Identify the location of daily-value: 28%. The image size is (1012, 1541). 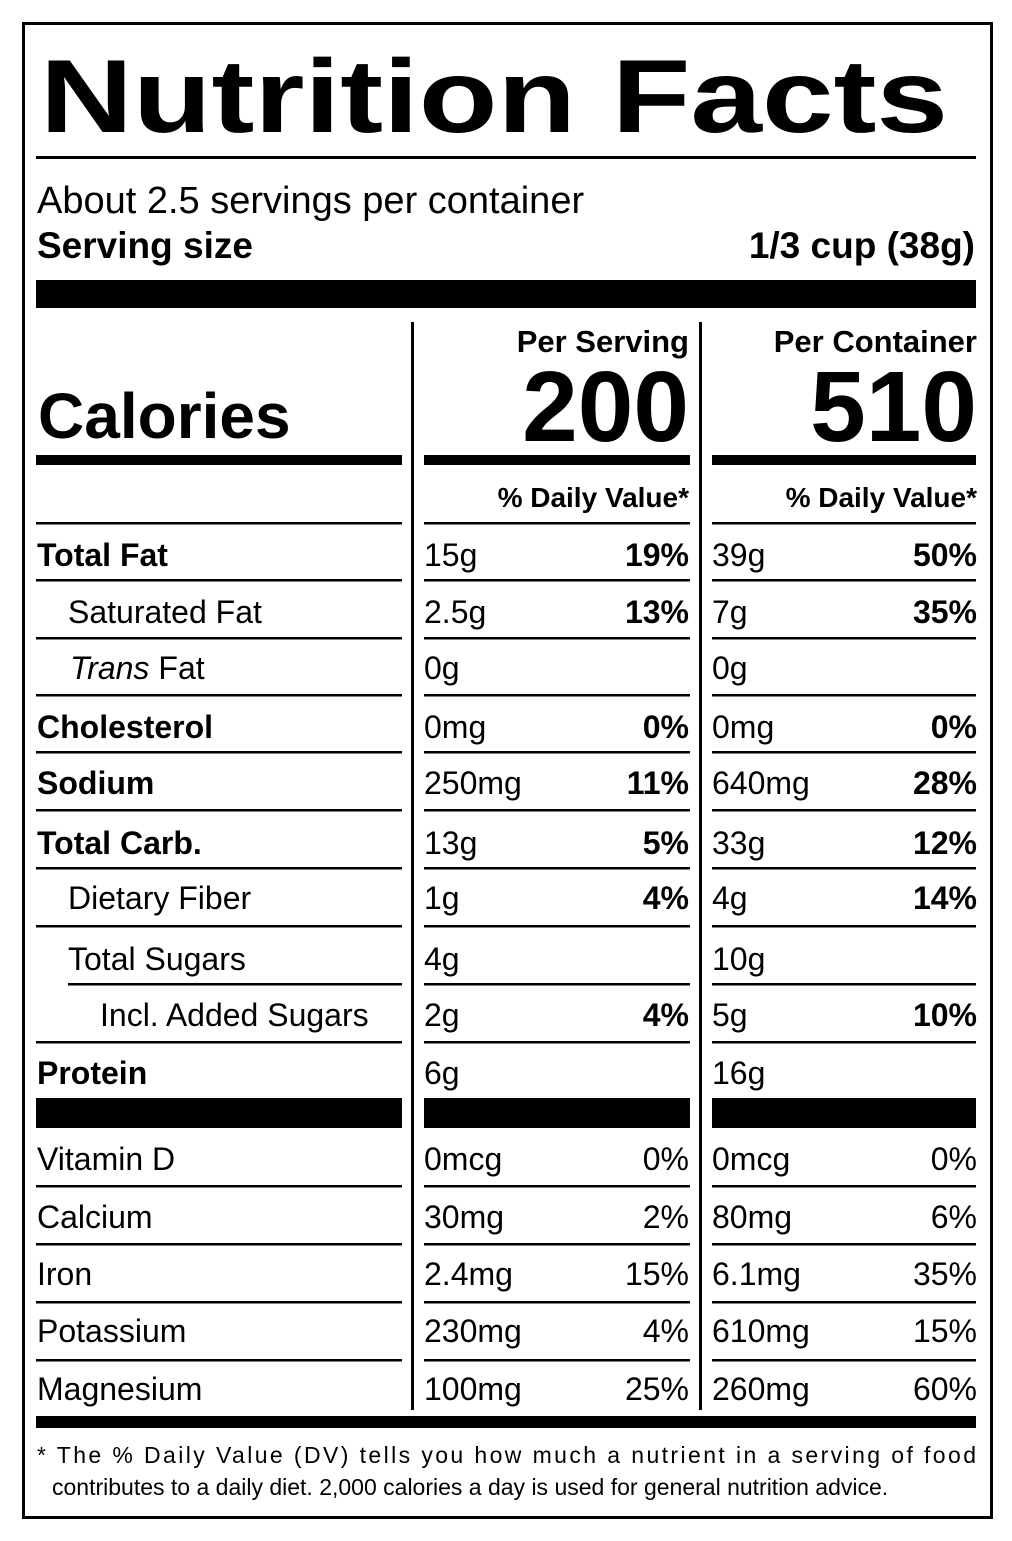
(945, 783).